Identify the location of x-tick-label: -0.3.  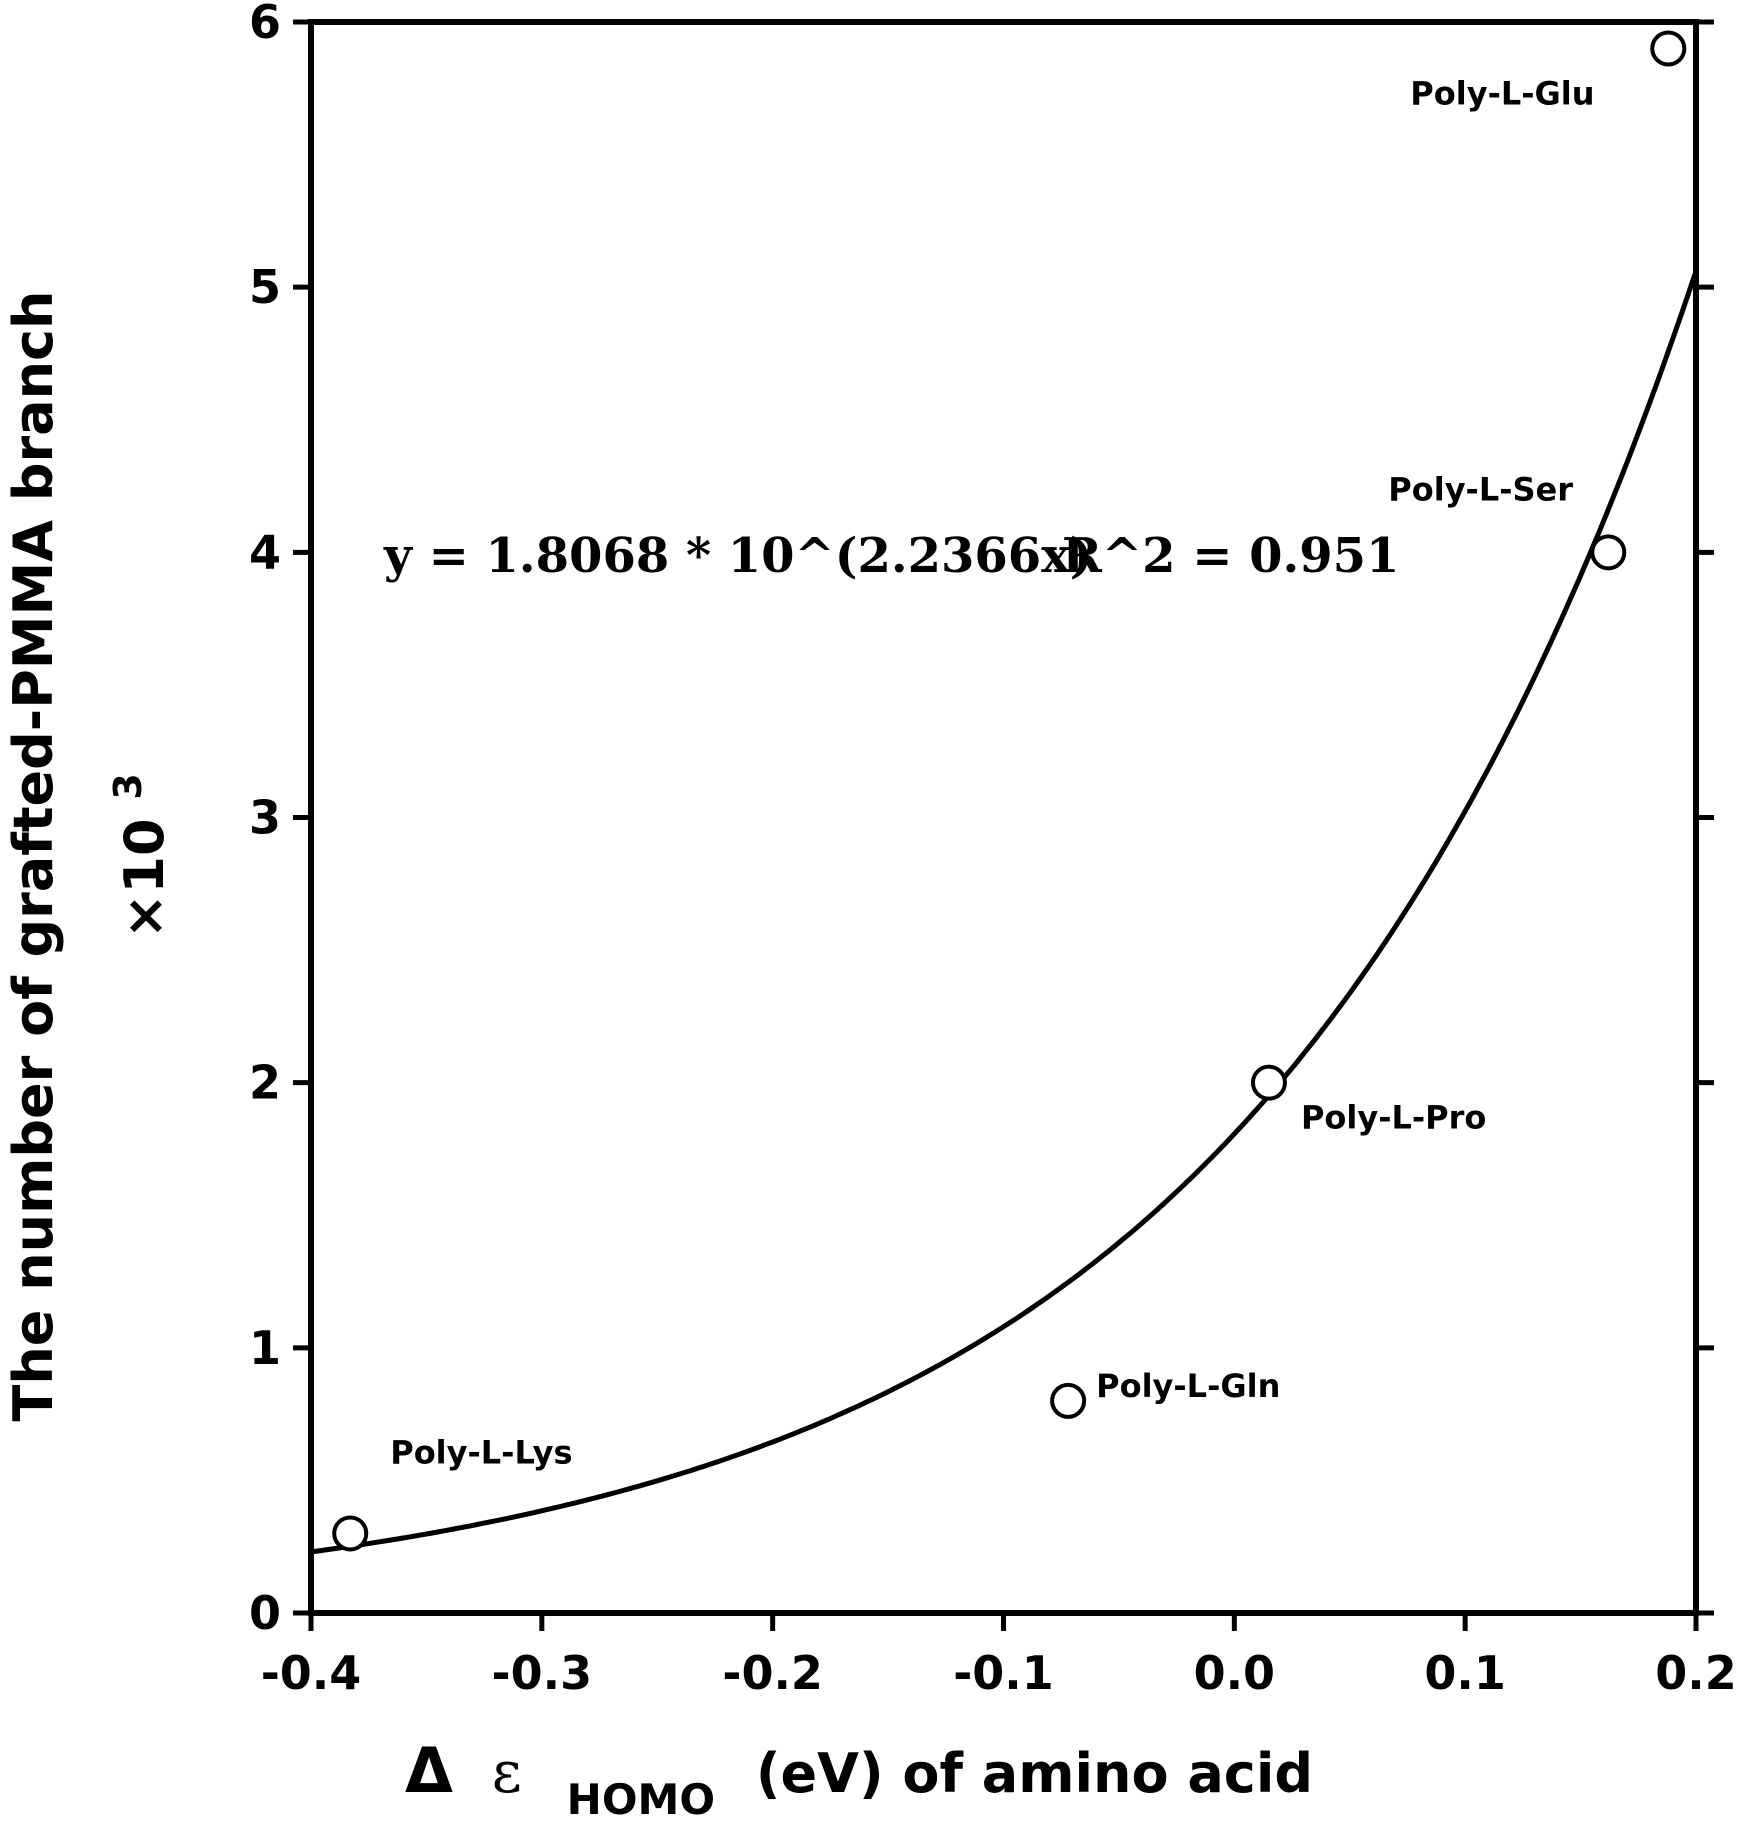
(542, 1673).